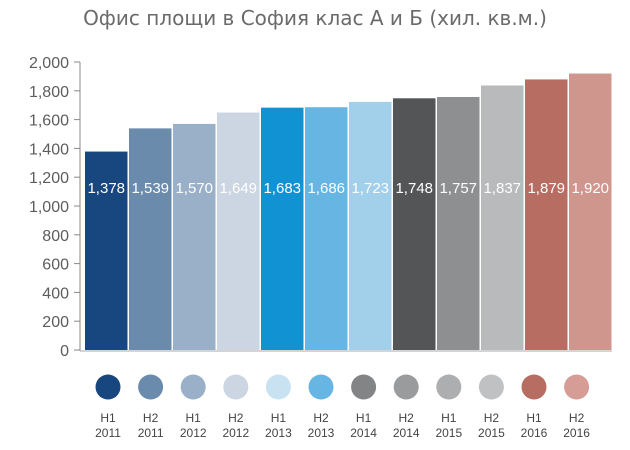  What do you see at coordinates (370, 188) in the screenshot?
I see `data-label: 1,723` at bounding box center [370, 188].